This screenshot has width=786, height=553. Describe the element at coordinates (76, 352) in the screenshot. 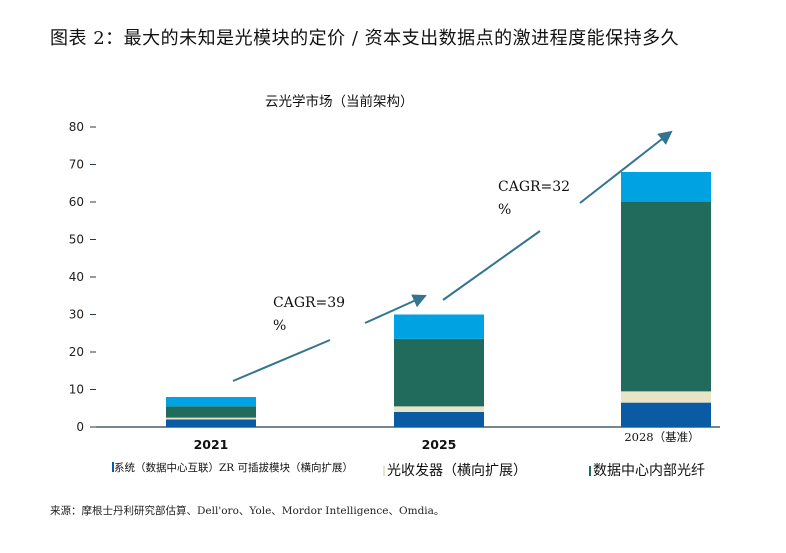

I see `y-tick-label: 20` at that location.